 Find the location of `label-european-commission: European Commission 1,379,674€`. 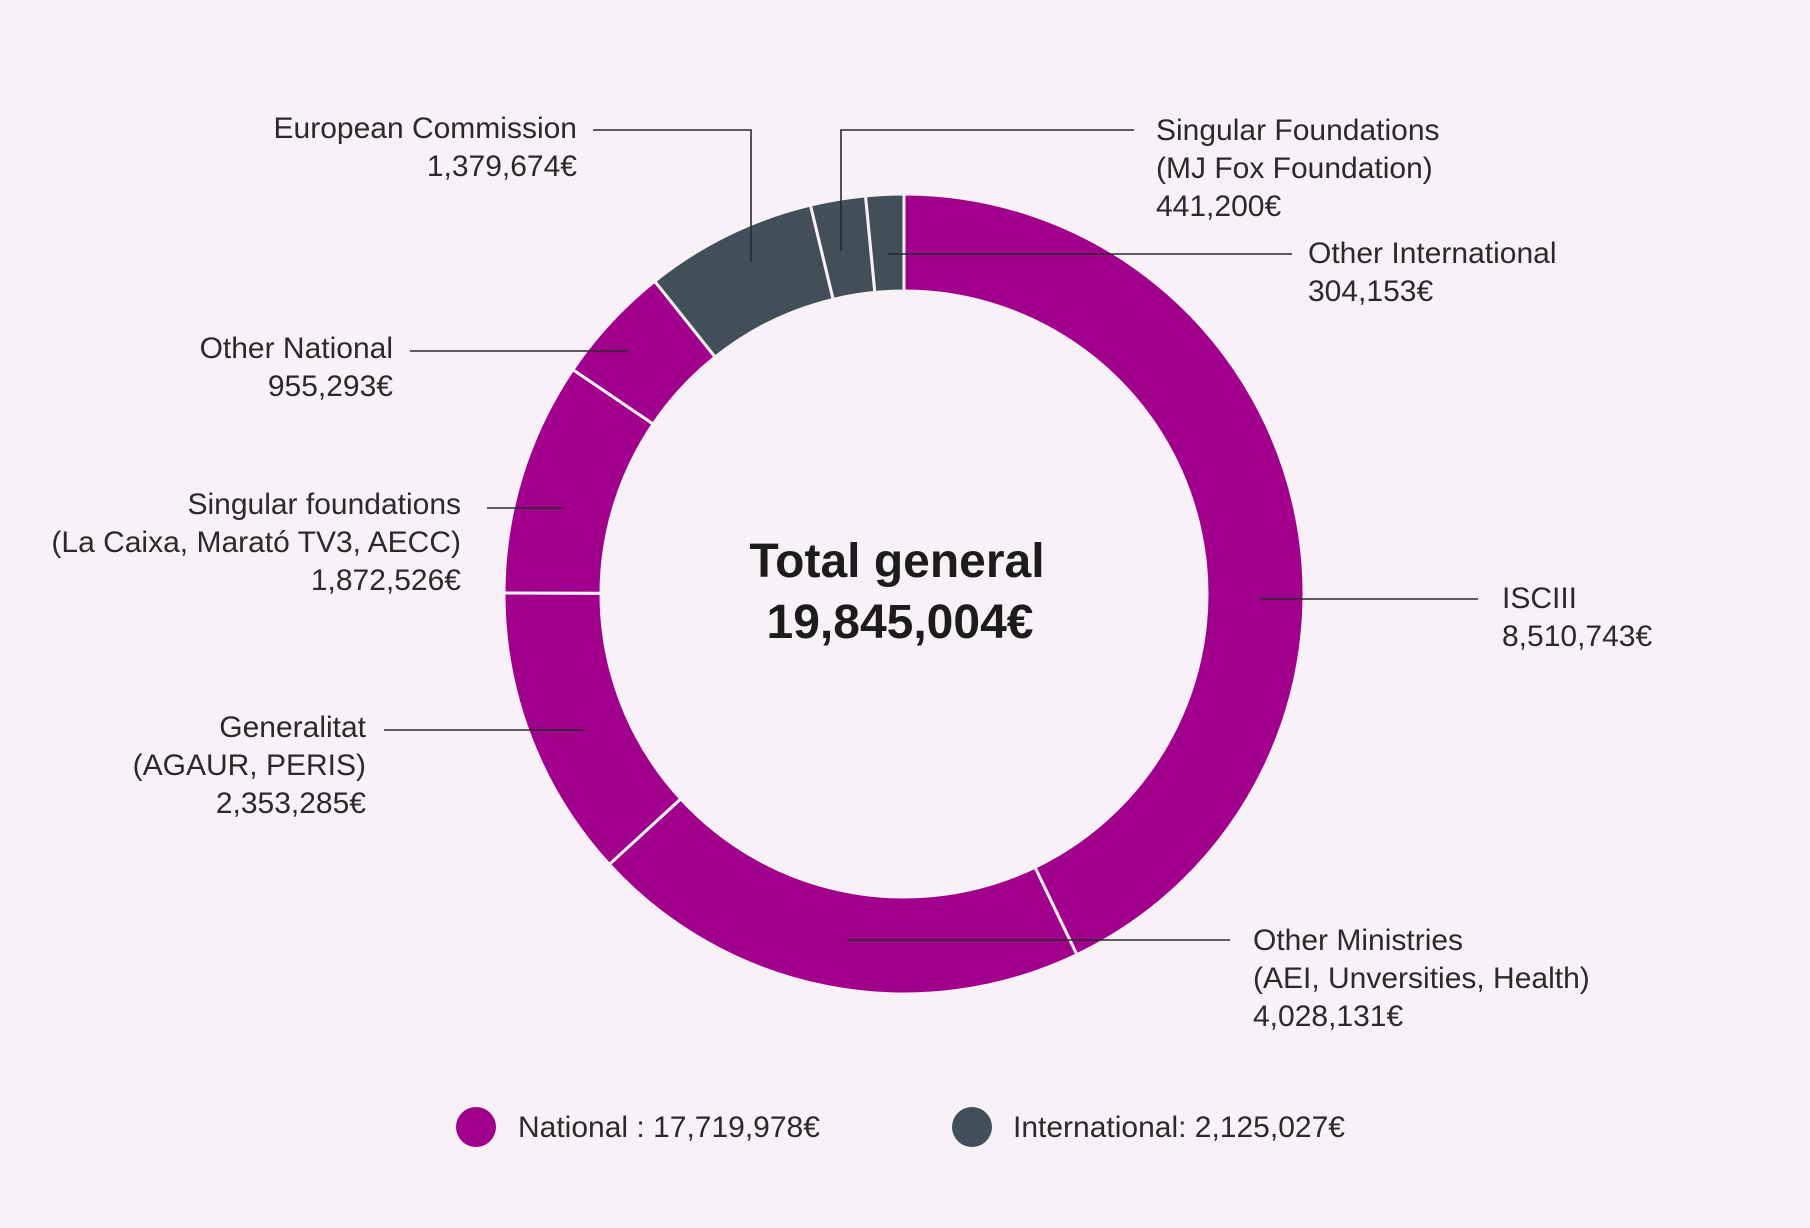

label-european-commission: European Commission 1,379,674€ is located at coordinates (426, 147).